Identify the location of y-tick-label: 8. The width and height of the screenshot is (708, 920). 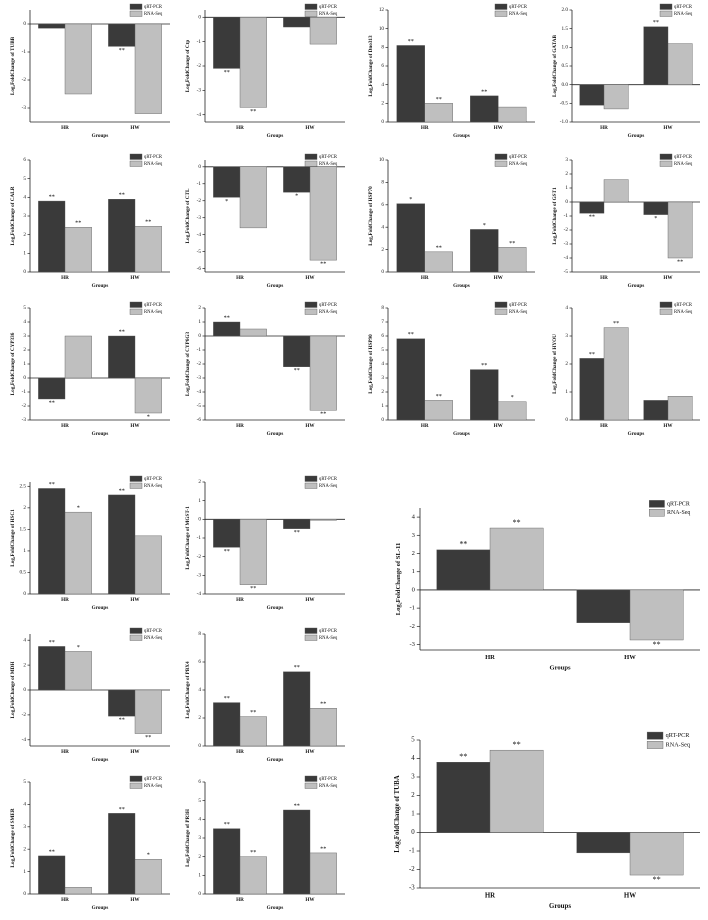
(382, 183).